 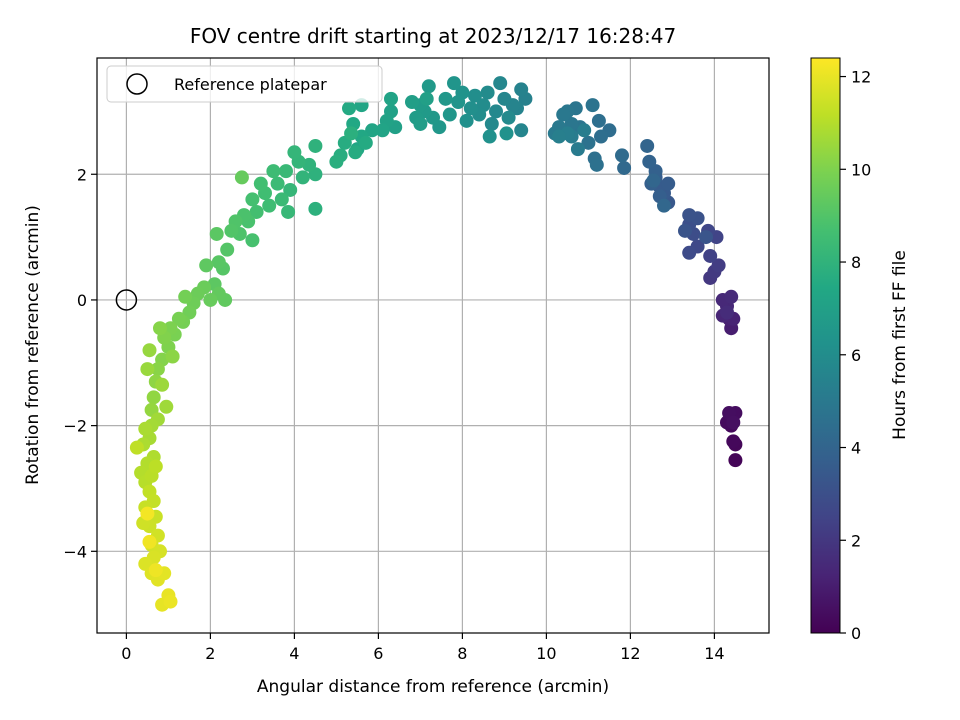 I want to click on legend: Reference platepar, so click(x=244, y=84).